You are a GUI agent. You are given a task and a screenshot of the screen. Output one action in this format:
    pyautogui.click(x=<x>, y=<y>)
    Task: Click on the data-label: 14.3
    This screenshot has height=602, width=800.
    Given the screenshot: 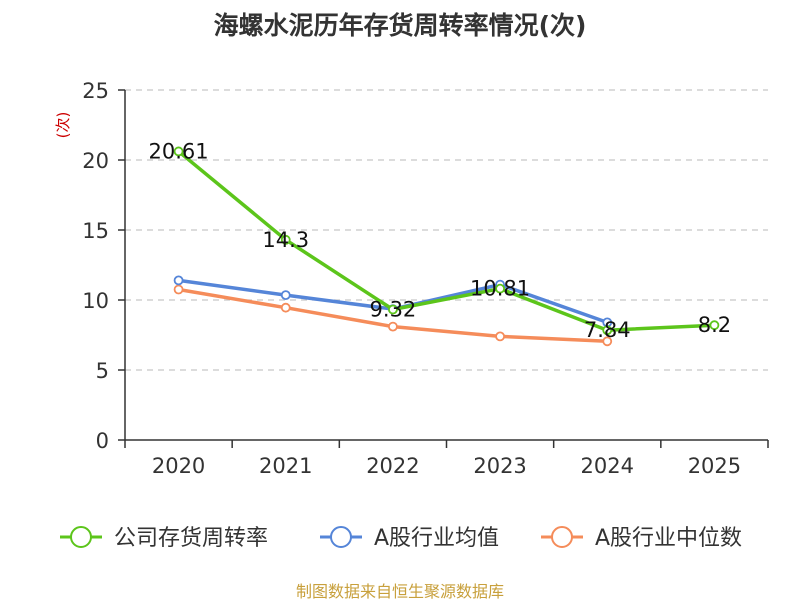 What is the action you would take?
    pyautogui.click(x=285, y=240)
    